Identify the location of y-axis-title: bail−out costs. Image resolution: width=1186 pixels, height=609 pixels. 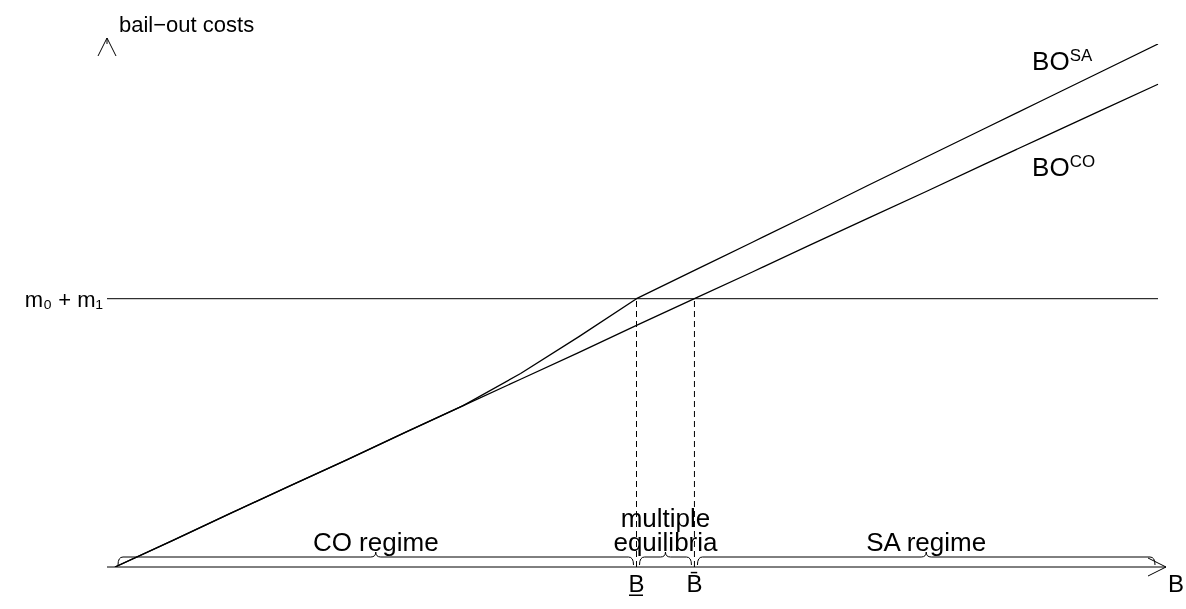
(187, 24).